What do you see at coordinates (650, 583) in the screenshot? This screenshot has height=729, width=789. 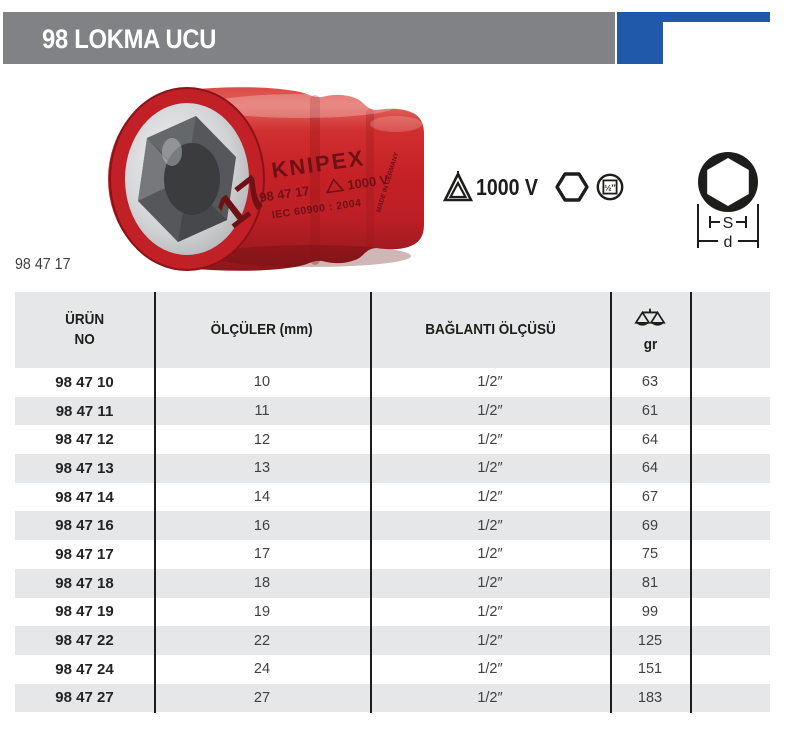 I see `cell-weight_g: 81` at bounding box center [650, 583].